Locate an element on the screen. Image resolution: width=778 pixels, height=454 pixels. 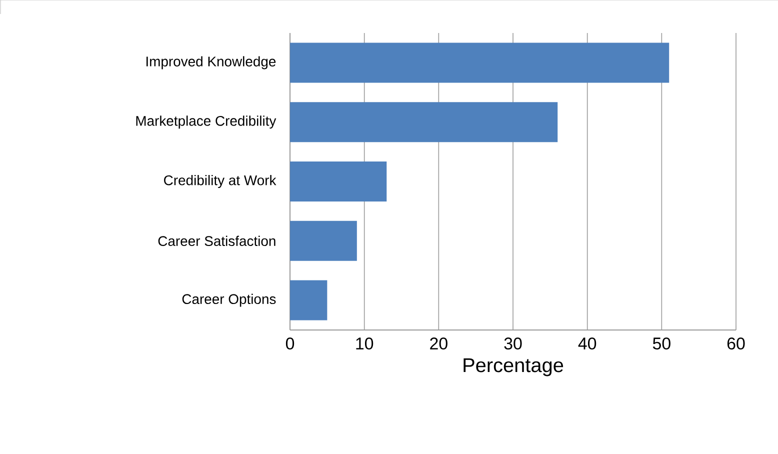
x-tick-label: 10 is located at coordinates (365, 344).